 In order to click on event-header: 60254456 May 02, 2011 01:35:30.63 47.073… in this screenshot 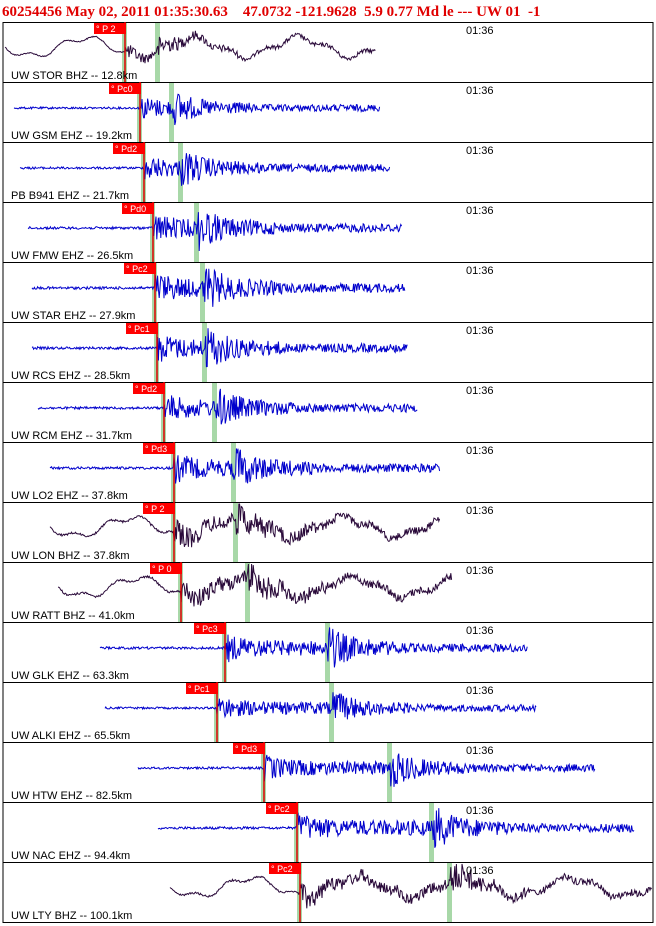, I will do `click(271, 12)`.